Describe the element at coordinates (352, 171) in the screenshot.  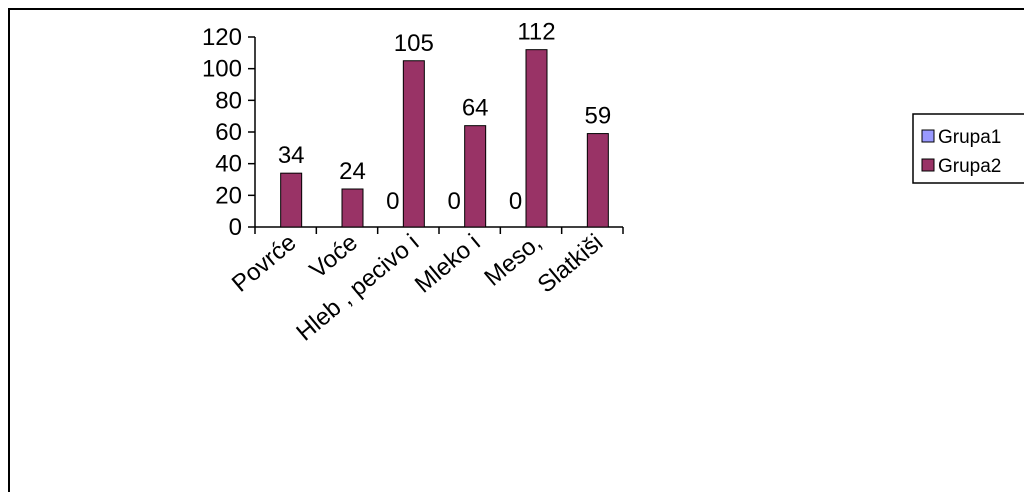
I see `data-label: 24` at that location.